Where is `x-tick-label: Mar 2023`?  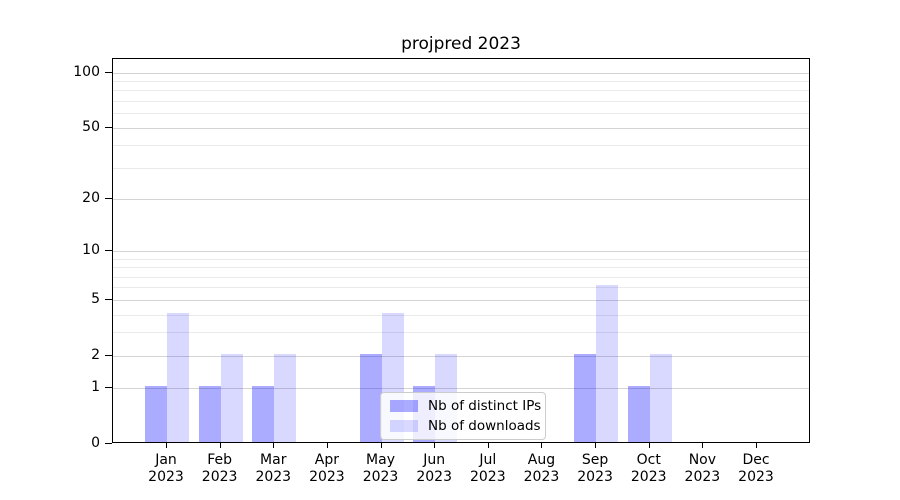
x-tick-label: Mar 2023 is located at coordinates (273, 469).